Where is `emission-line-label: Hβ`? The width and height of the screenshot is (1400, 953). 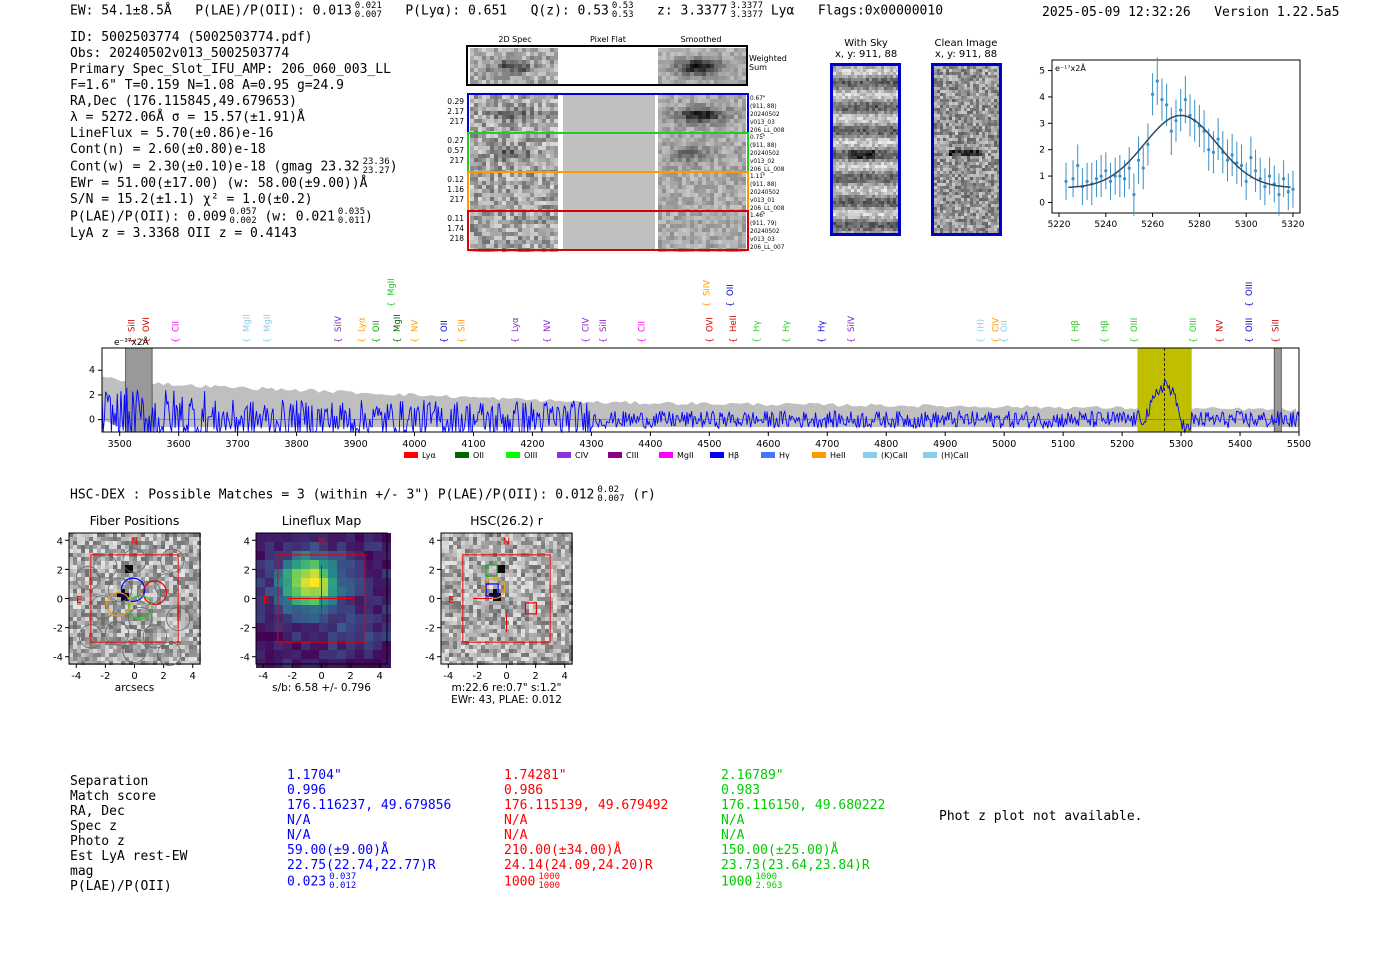
emission-line-label: Hβ is located at coordinates (1105, 326).